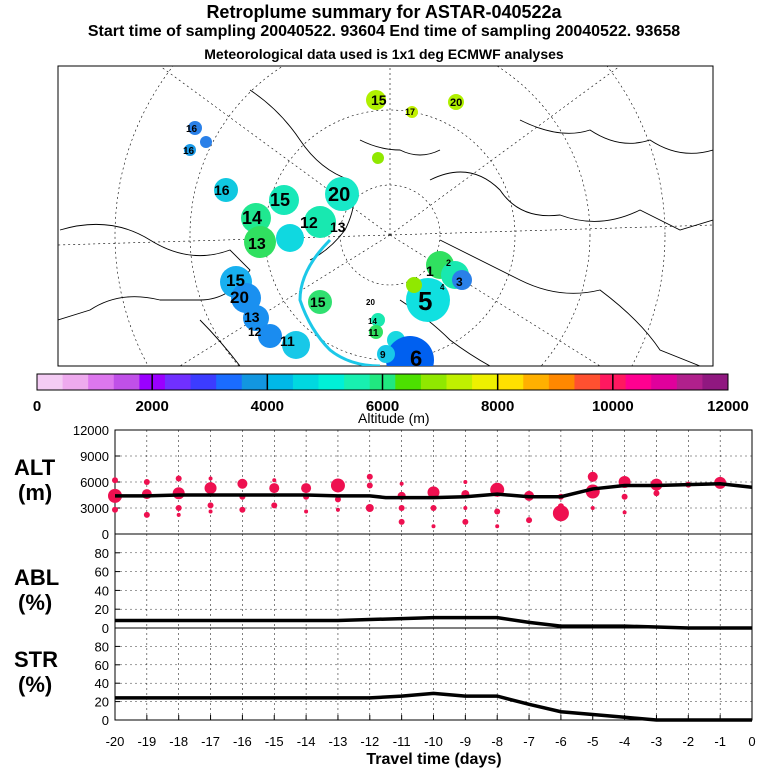 The image size is (768, 768). Describe the element at coordinates (728, 406) in the screenshot. I see `colorbar-tick-label: 12000` at that location.